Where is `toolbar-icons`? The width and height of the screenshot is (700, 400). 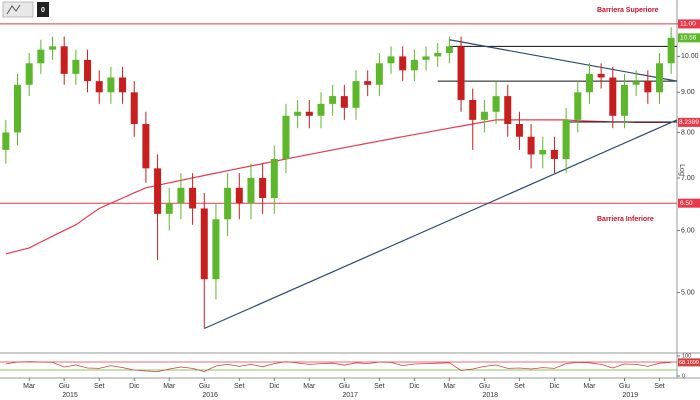 toolbar-icons is located at coordinates (18, 9).